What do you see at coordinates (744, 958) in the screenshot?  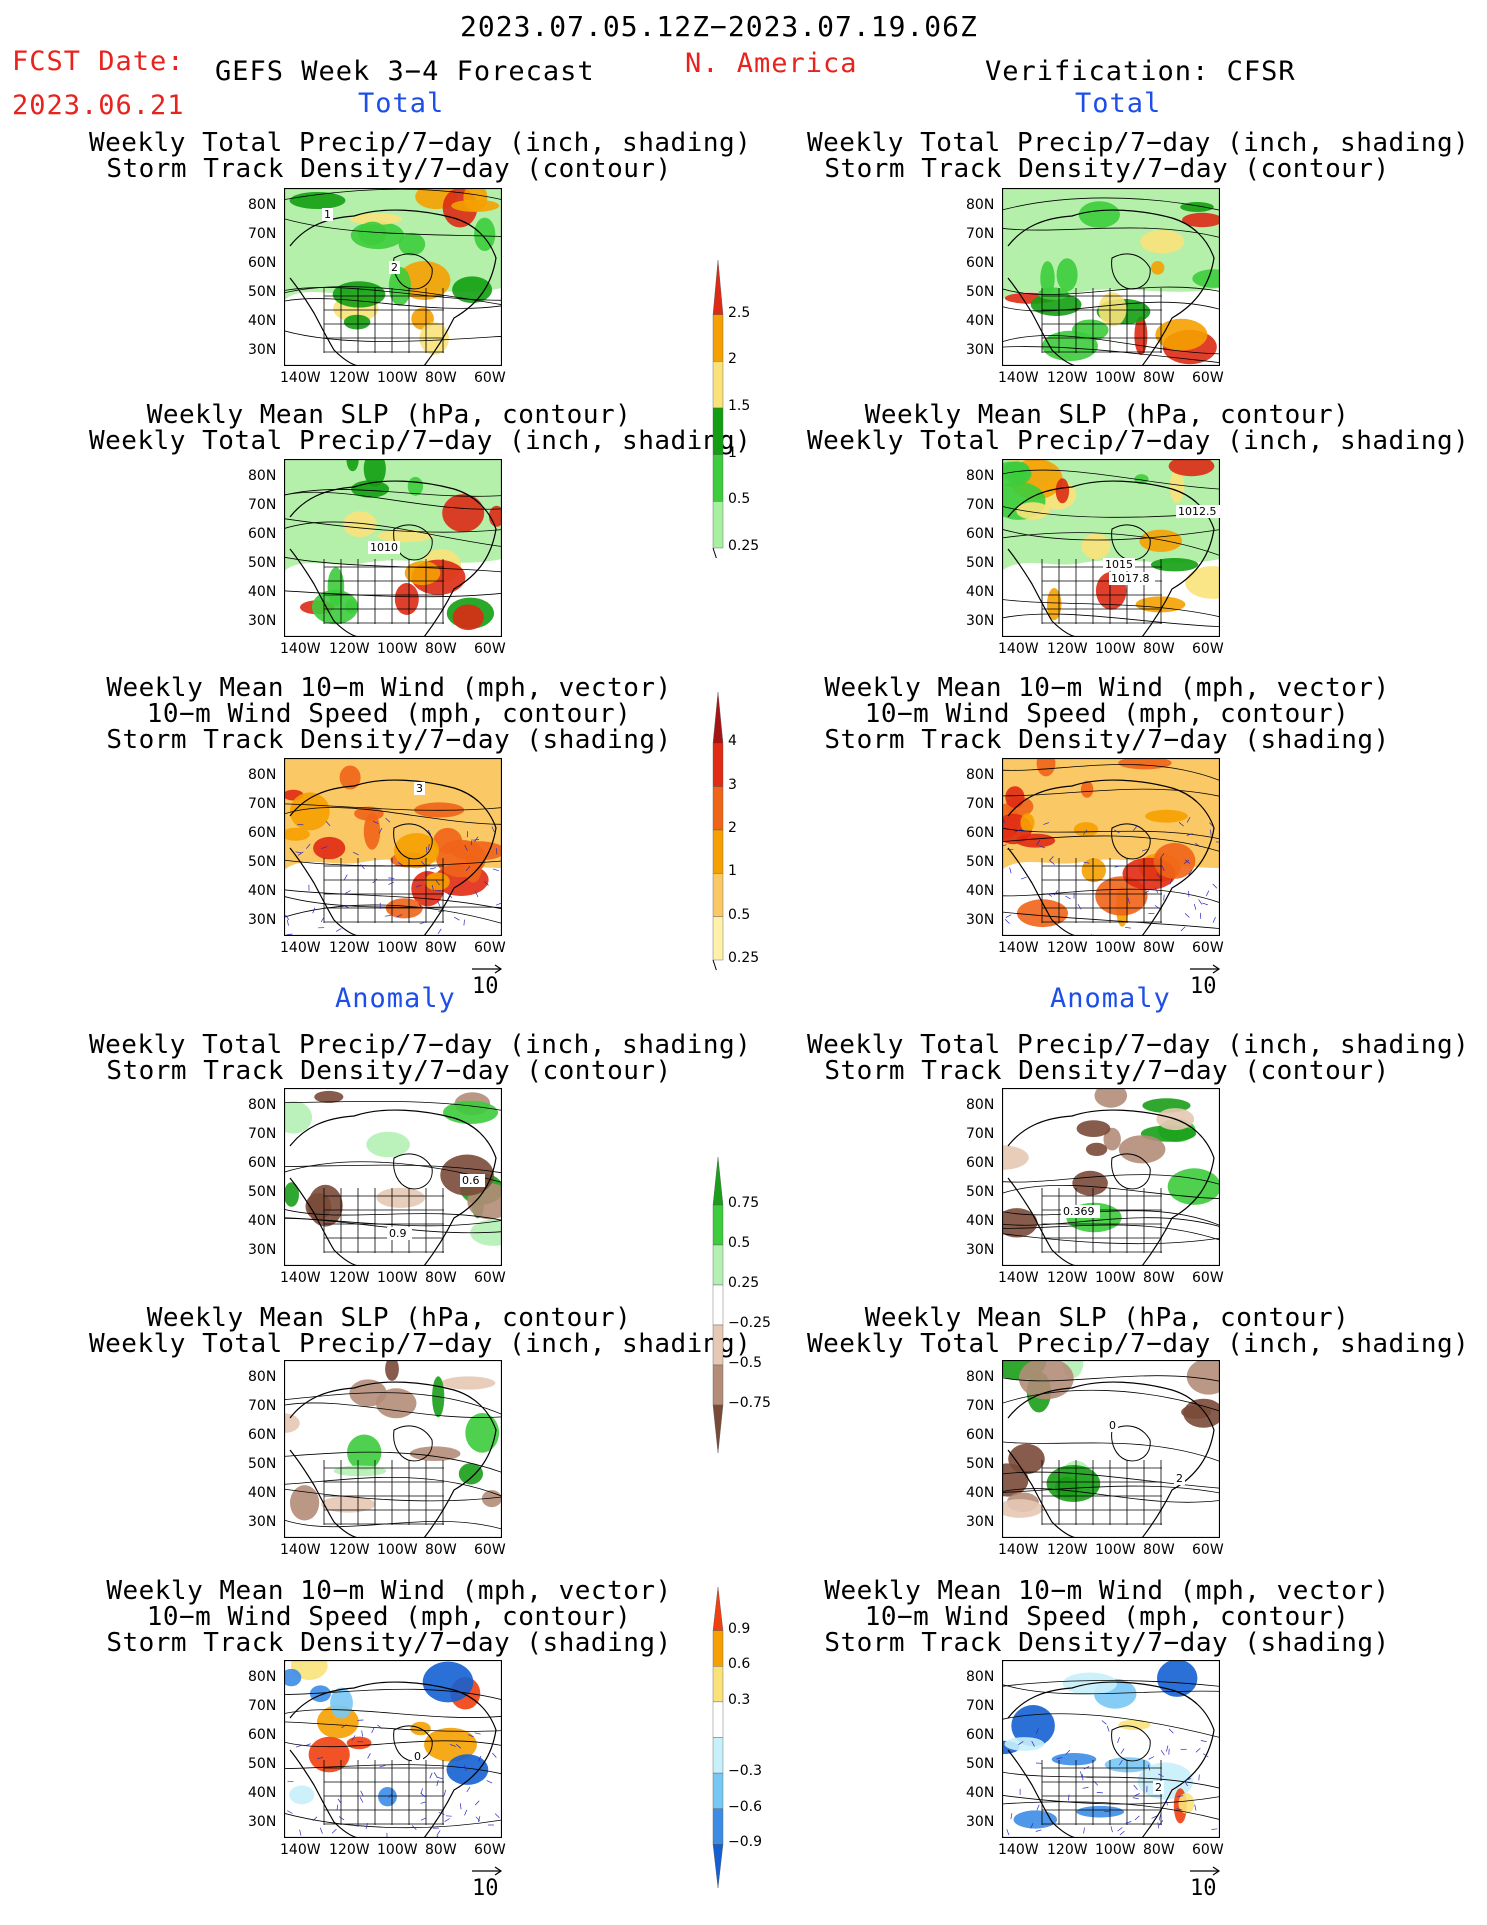 I see `colorbar-tick: 0.25` at bounding box center [744, 958].